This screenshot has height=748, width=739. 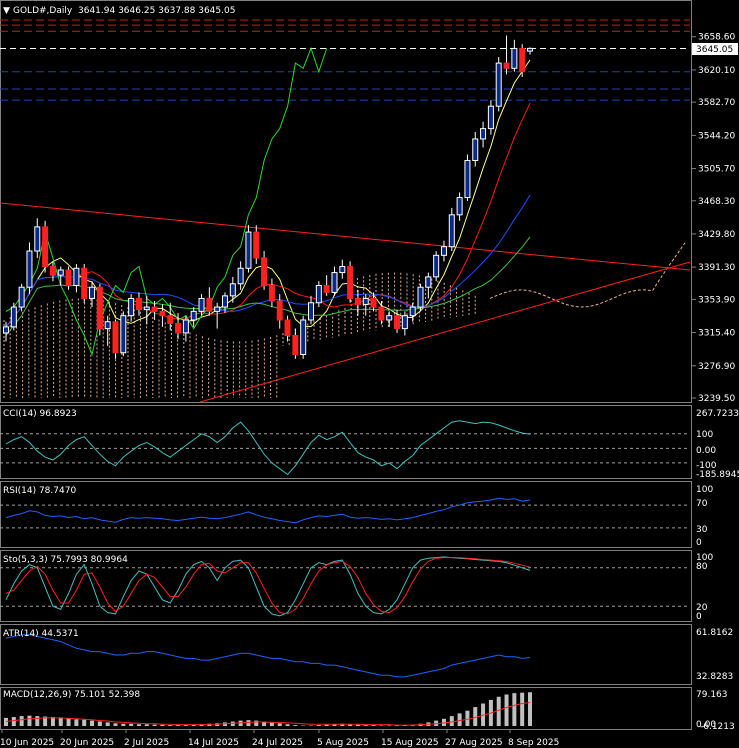 I want to click on horizontal-levels, so click(x=345, y=60).